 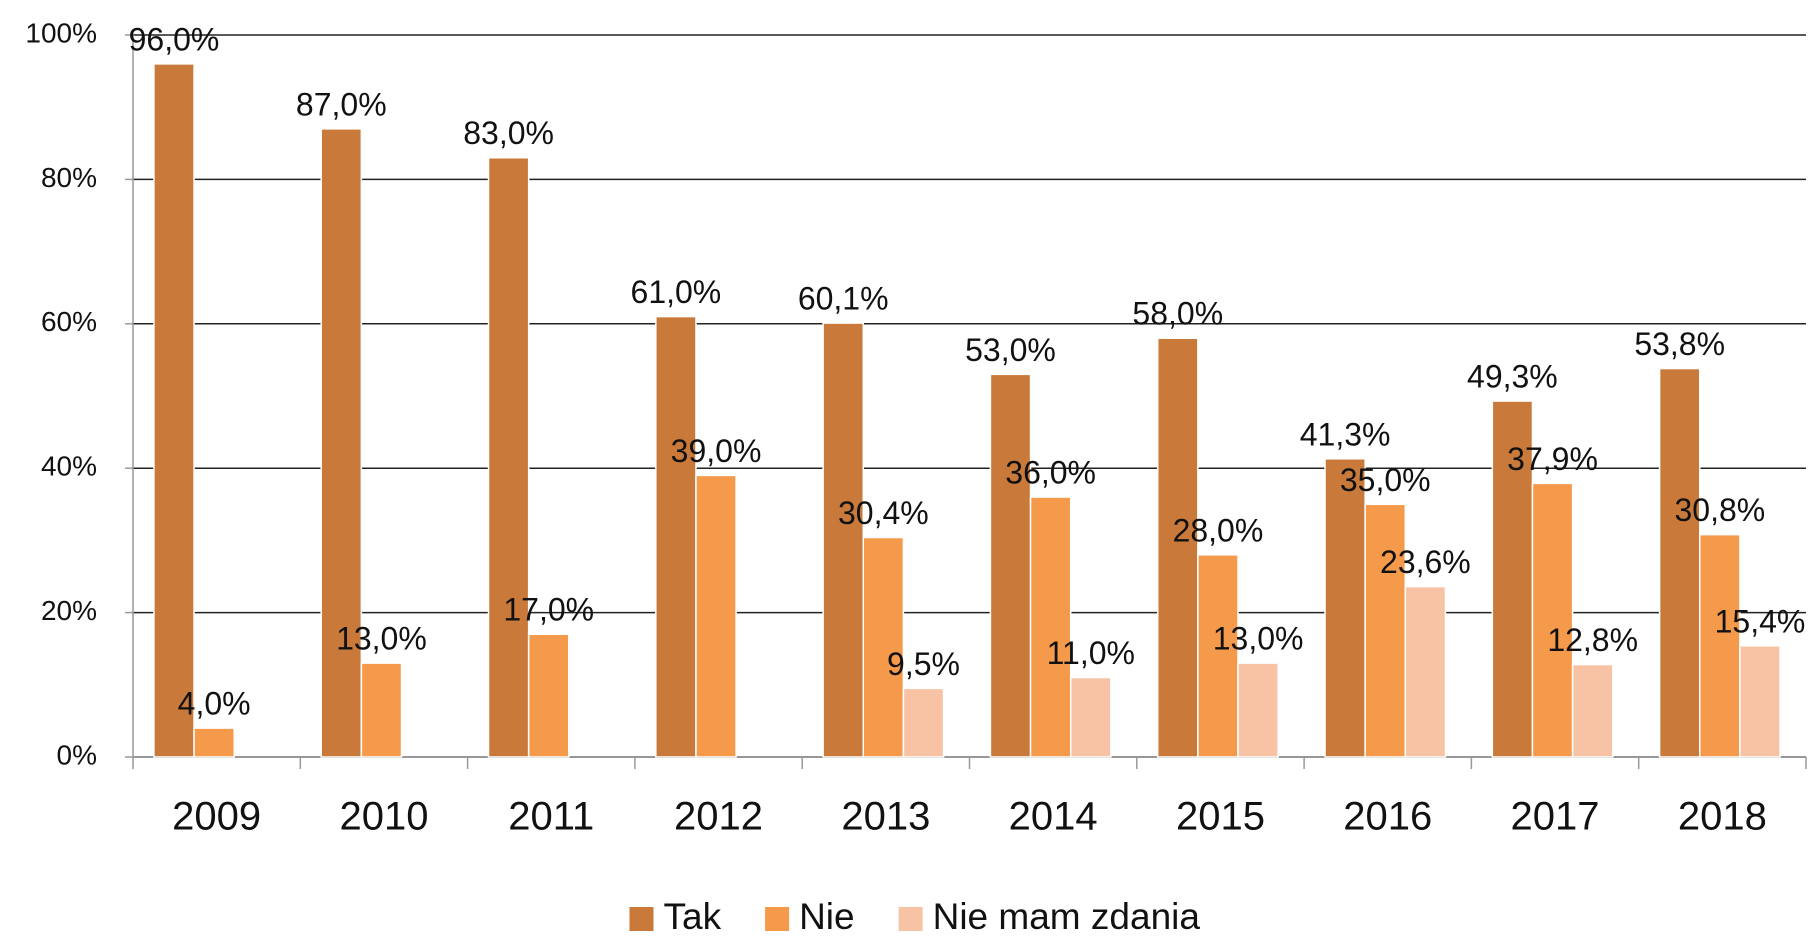 I want to click on y-tick-label: 0%, so click(x=77, y=754).